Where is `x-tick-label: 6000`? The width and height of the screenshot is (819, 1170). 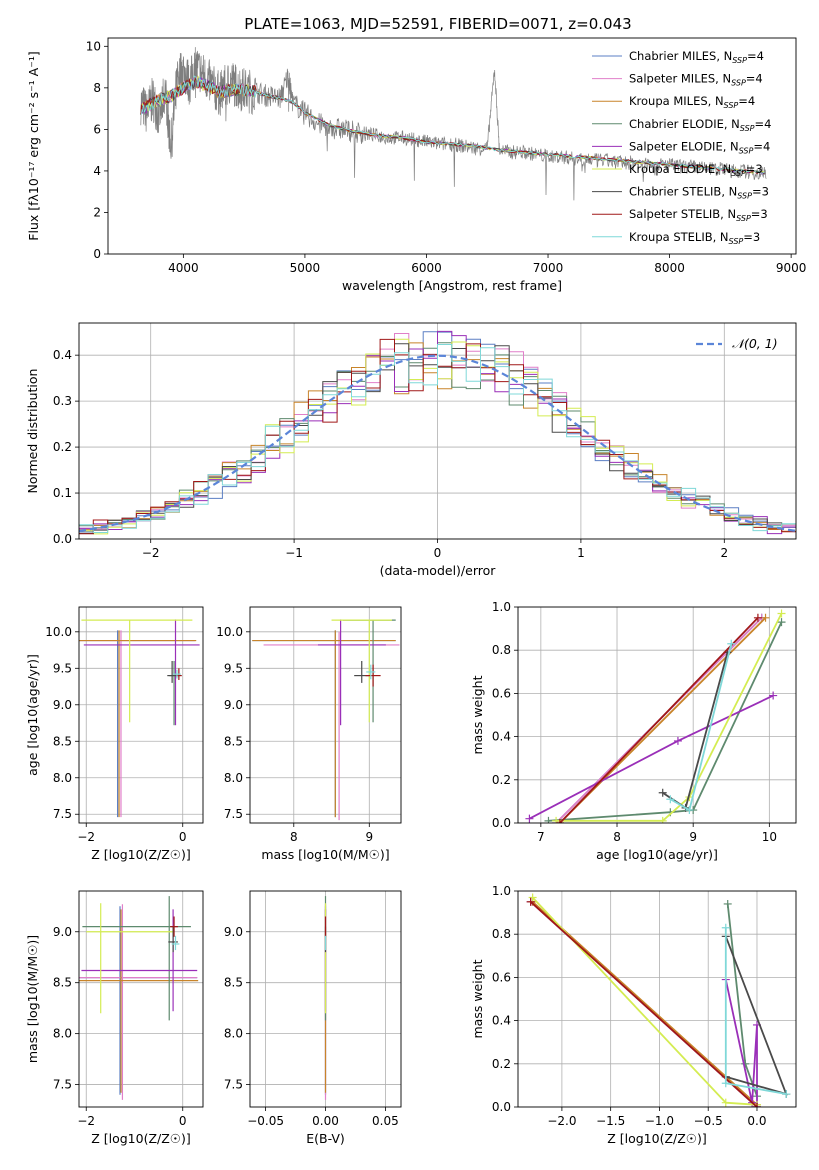 x-tick-label: 6000 is located at coordinates (426, 268).